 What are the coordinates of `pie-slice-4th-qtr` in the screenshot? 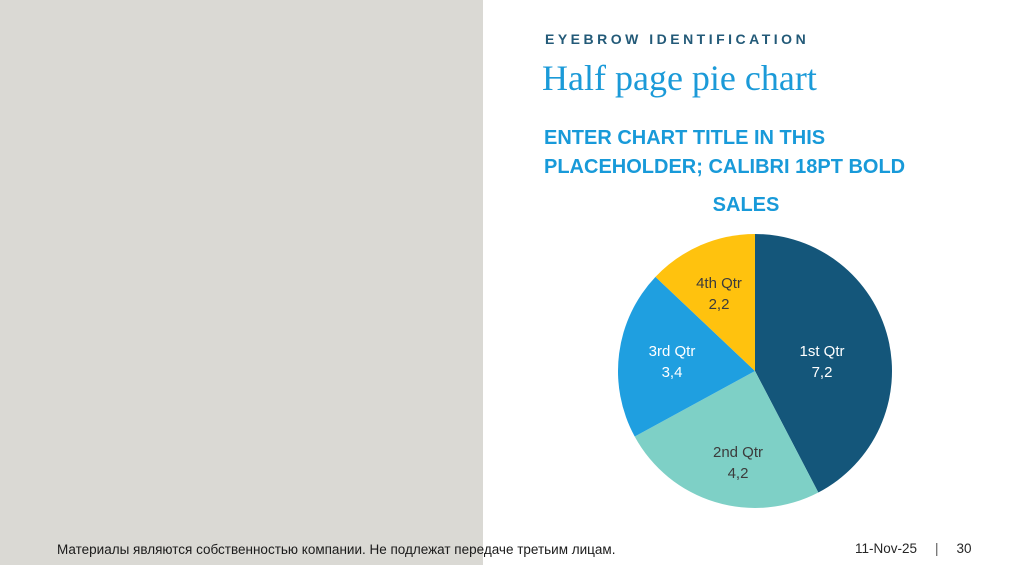 It's located at (705, 302).